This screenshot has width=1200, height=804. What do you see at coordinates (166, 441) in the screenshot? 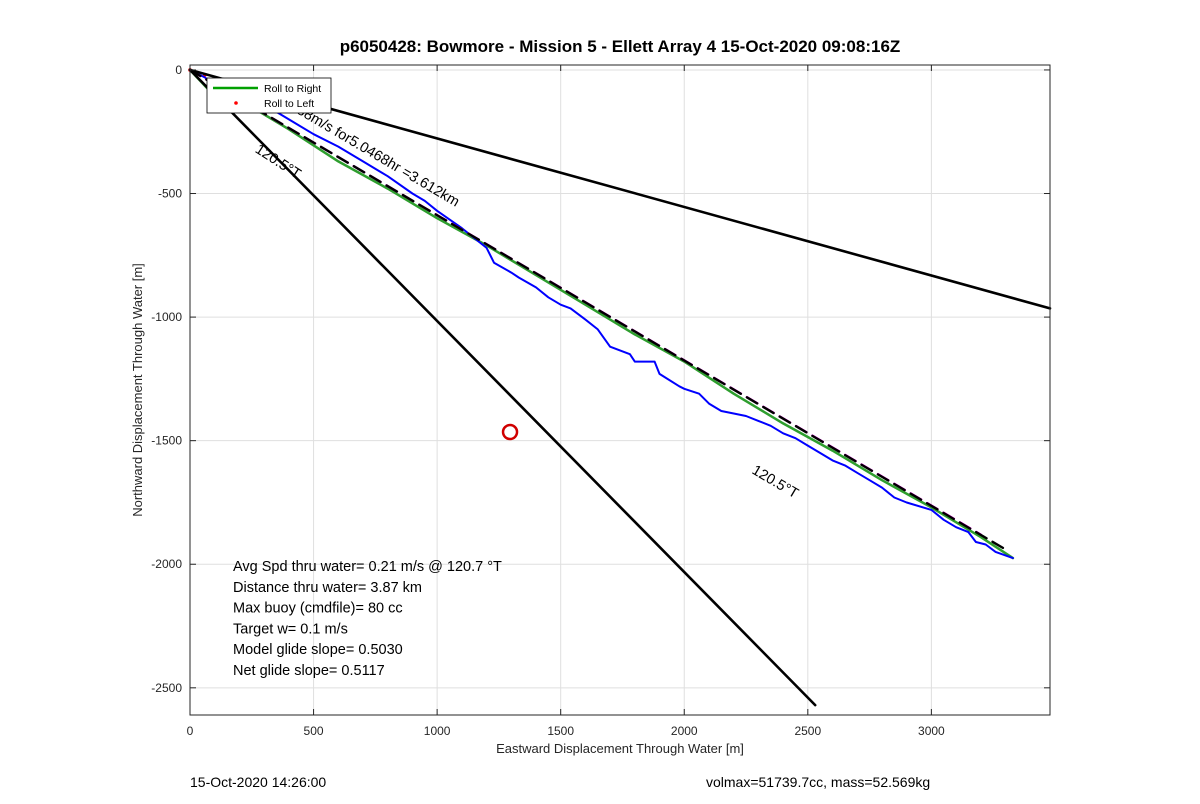
I see `y-tick-label: -1500` at bounding box center [166, 441].